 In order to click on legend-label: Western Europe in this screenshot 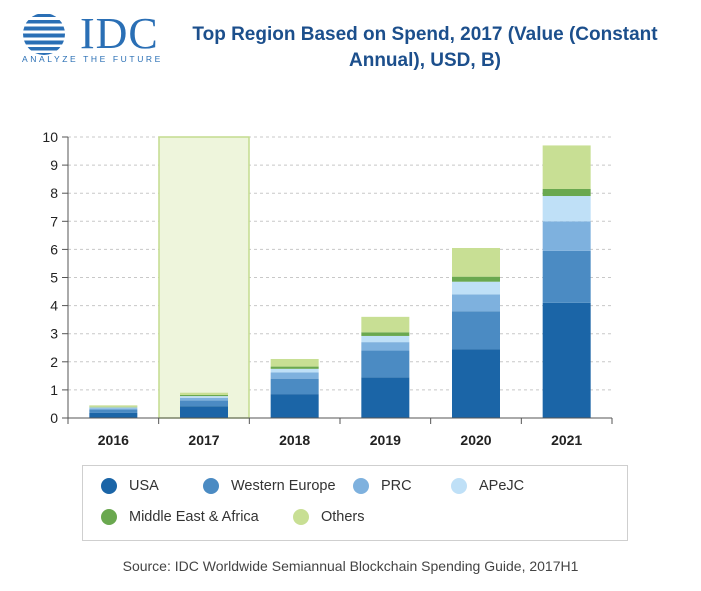, I will do `click(283, 486)`.